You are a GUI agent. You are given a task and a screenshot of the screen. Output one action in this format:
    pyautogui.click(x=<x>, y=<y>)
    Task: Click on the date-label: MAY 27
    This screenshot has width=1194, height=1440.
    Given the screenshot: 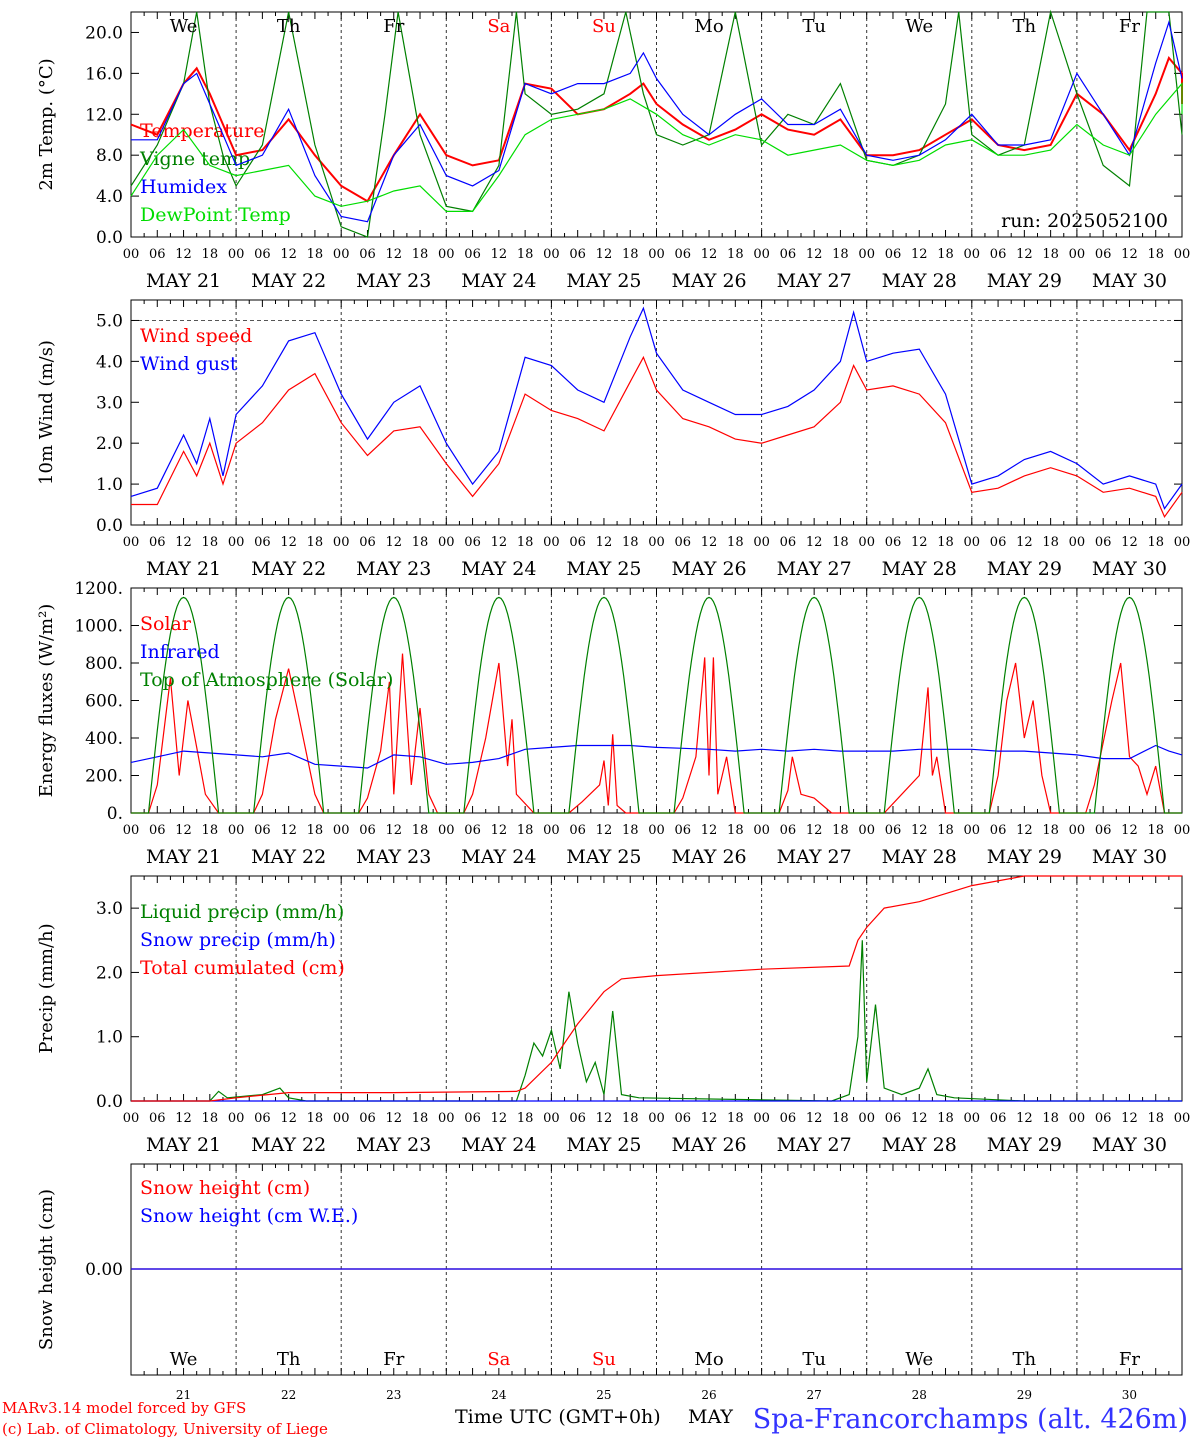 What is the action you would take?
    pyautogui.click(x=814, y=281)
    